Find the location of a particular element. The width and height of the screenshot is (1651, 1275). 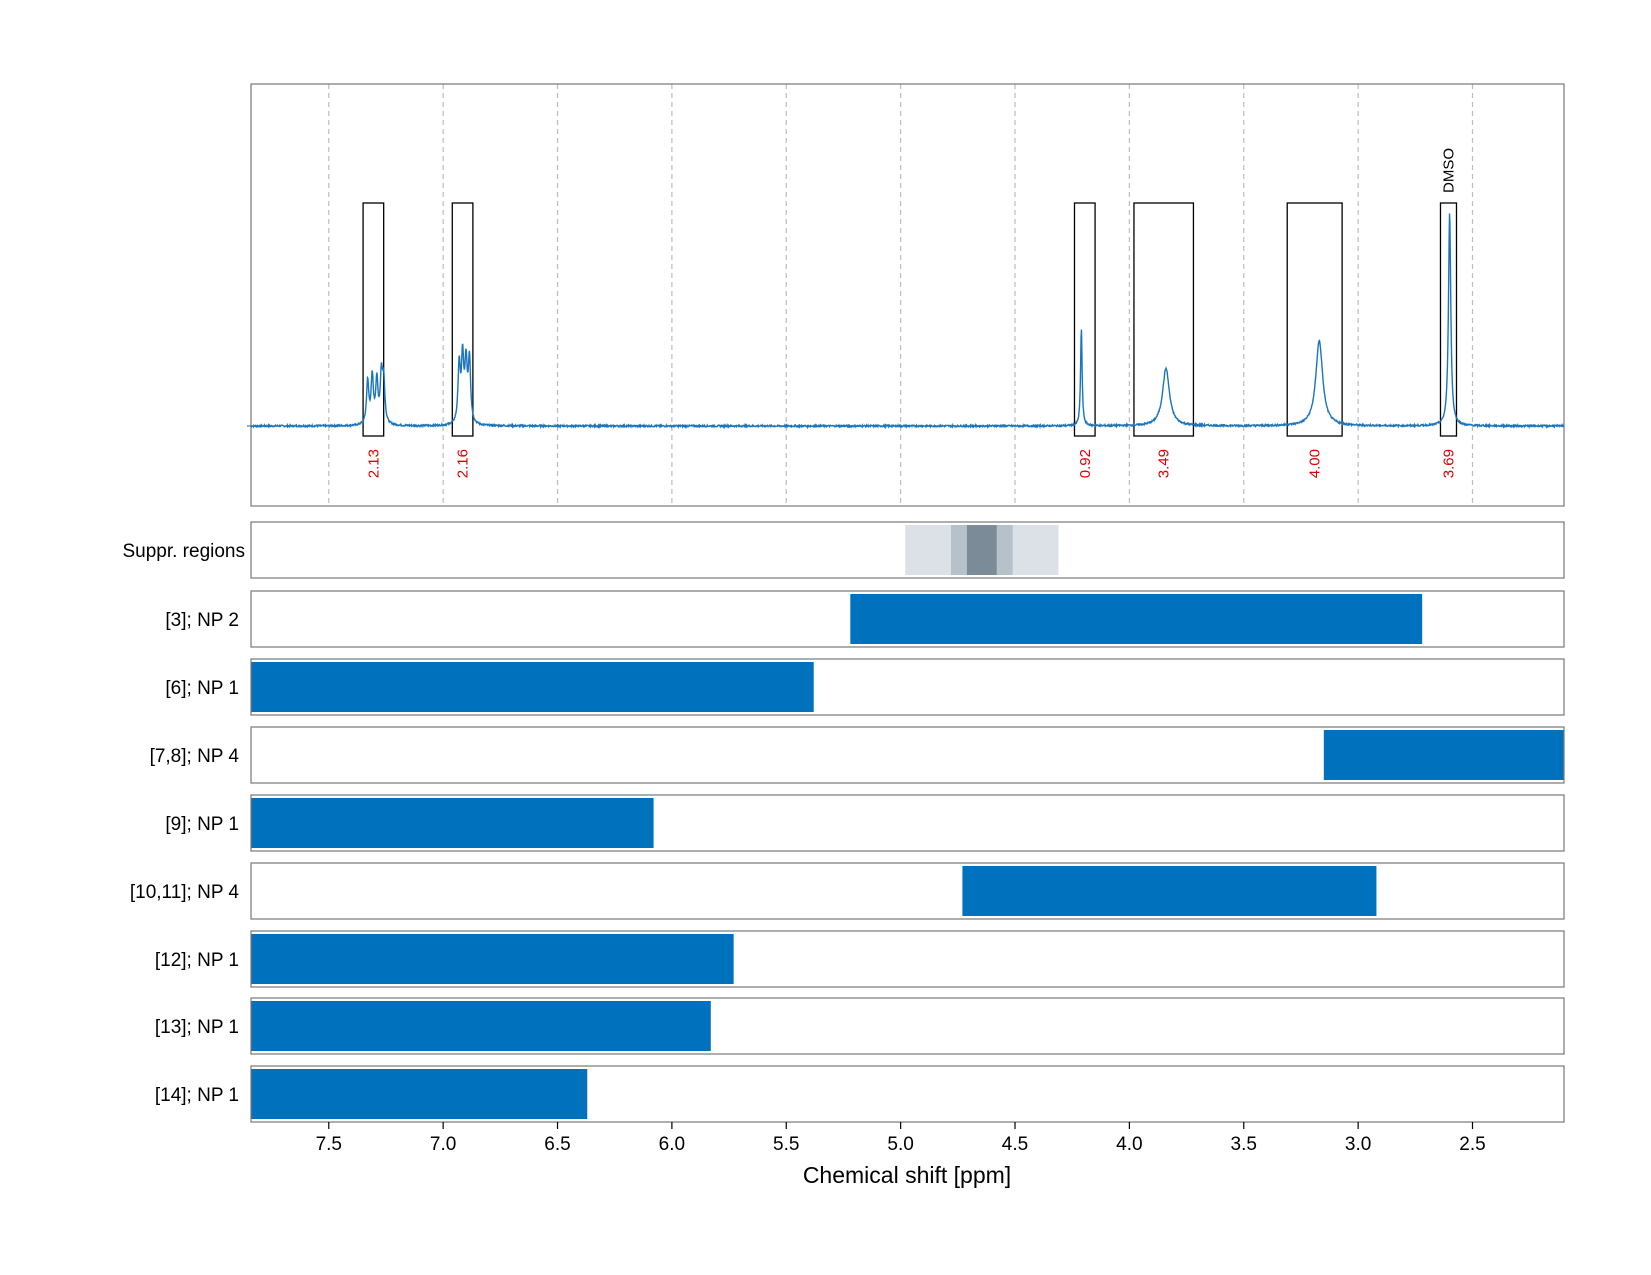

range-row: [6]; NP 1 is located at coordinates (865, 687).